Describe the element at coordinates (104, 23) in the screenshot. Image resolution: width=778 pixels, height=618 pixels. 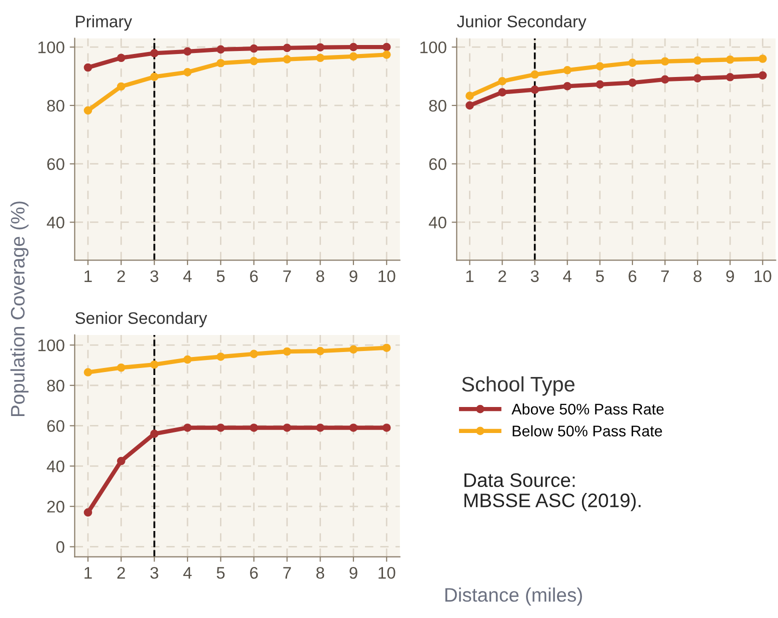
I see `chart-title: Primary` at that location.